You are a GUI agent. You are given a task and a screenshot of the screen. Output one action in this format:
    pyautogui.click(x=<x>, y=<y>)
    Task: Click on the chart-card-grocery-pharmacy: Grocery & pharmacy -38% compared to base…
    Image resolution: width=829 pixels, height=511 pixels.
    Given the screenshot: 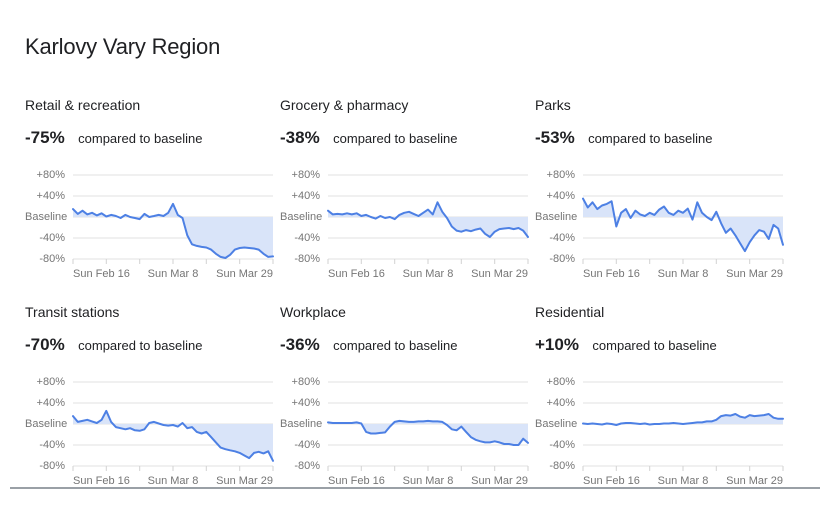 What is the action you would take?
    pyautogui.click(x=404, y=188)
    